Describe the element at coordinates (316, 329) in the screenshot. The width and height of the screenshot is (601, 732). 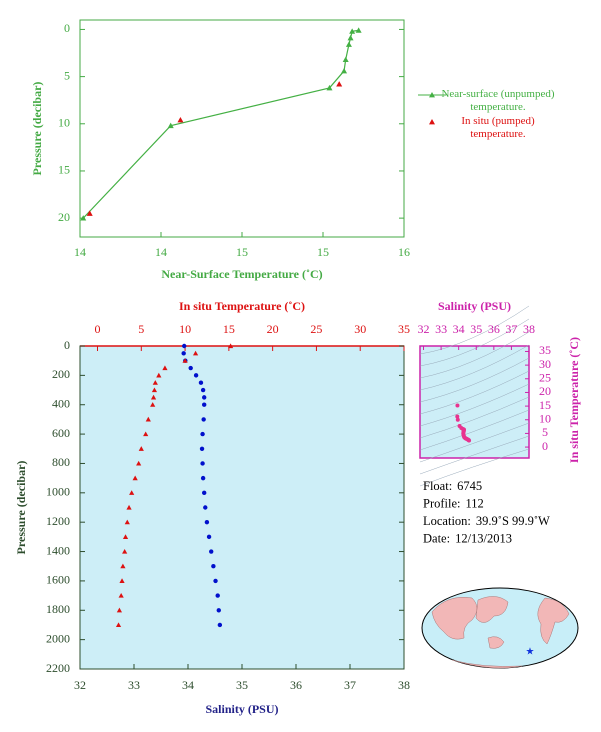
I see `x2-tick-label: 25` at that location.